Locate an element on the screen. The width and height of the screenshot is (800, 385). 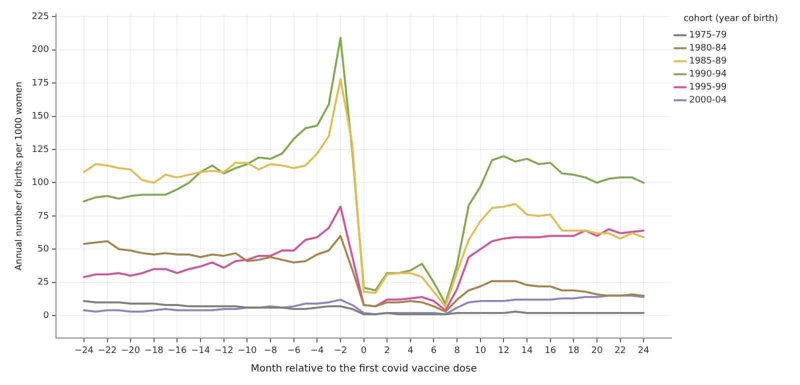
x-tick-label: −4 is located at coordinates (317, 351).